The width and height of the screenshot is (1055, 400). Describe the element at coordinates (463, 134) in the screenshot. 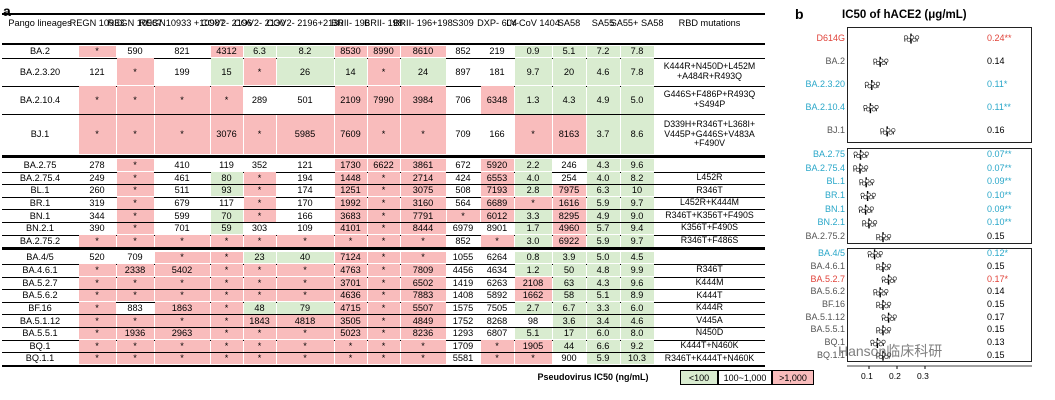

I see `ic50-cell: 709` at that location.